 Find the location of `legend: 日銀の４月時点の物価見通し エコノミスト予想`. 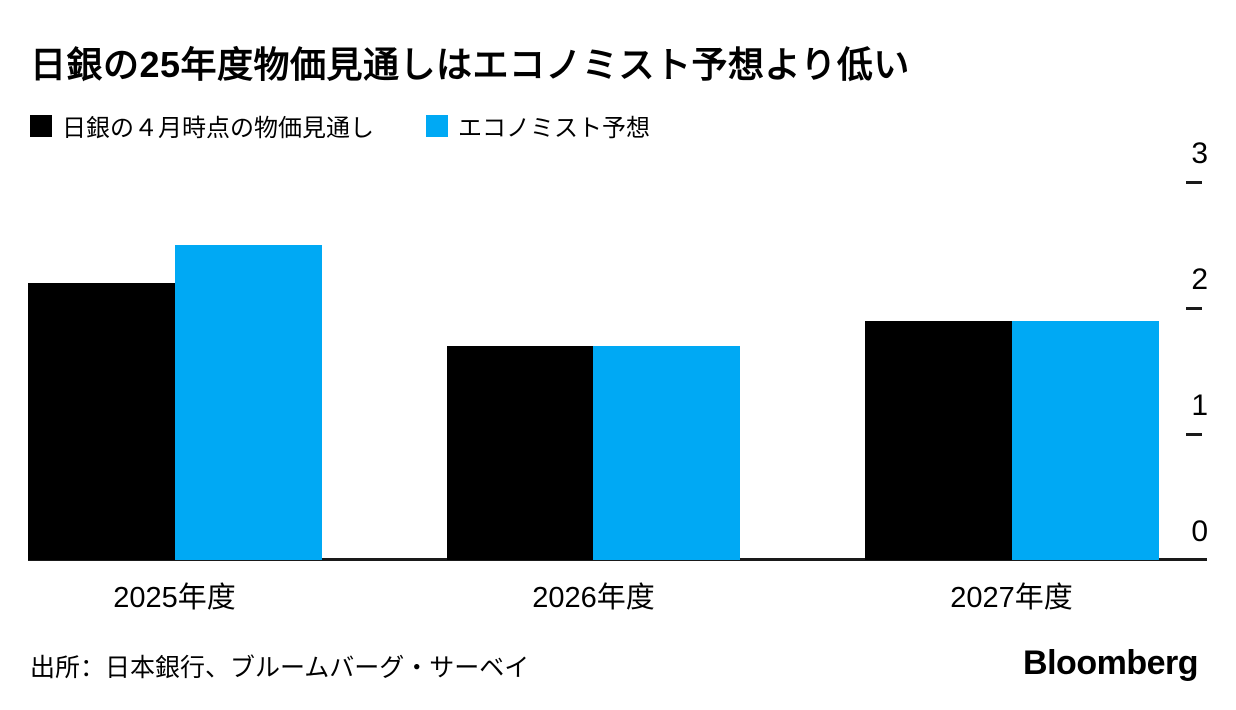

legend: 日銀の４月時点の物価見通し エコノミスト予想 is located at coordinates (366, 125).